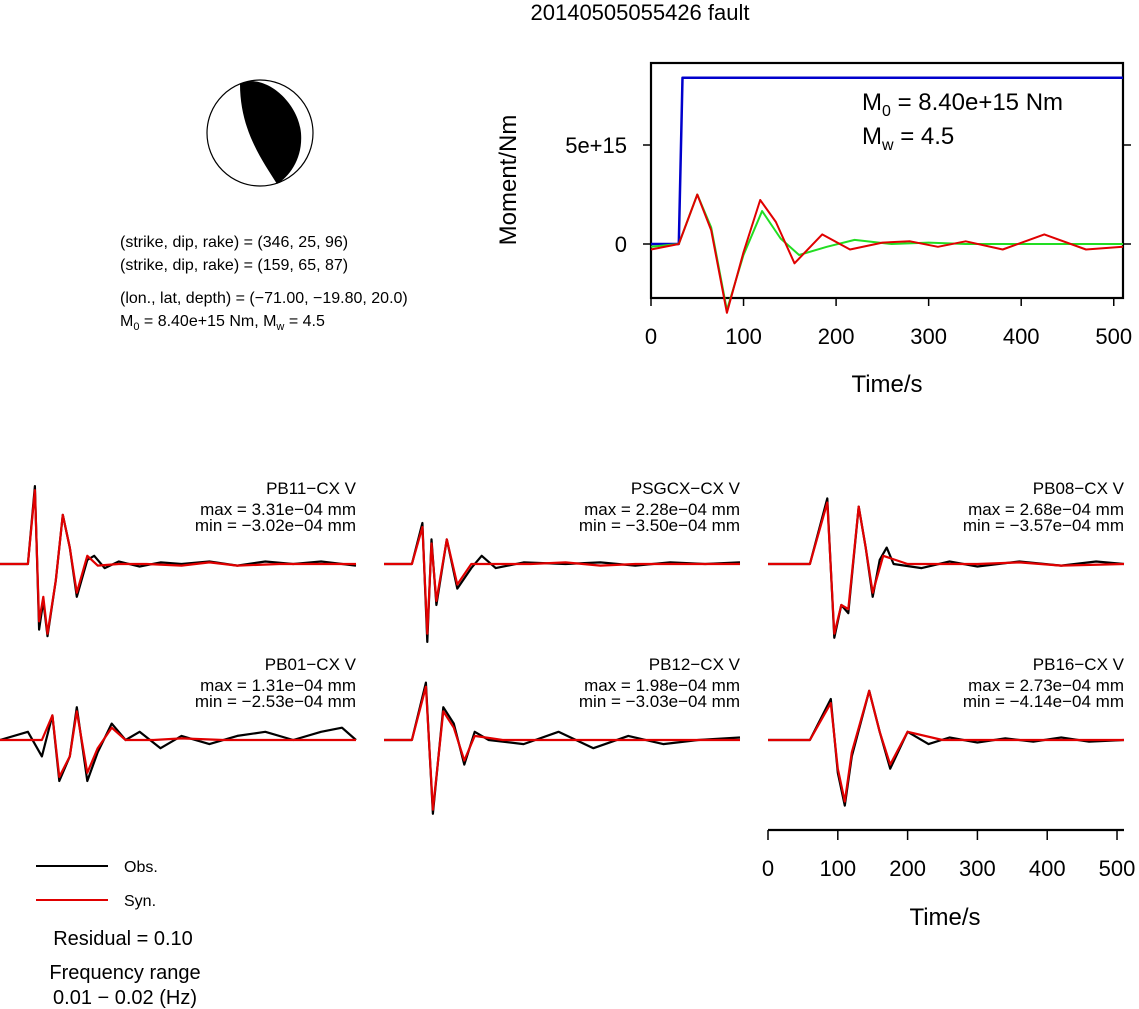 The width and height of the screenshot is (1139, 1009). What do you see at coordinates (949, 854) in the screenshot?
I see `waveform-time-axis: 0 100 200 300 400 500` at bounding box center [949, 854].